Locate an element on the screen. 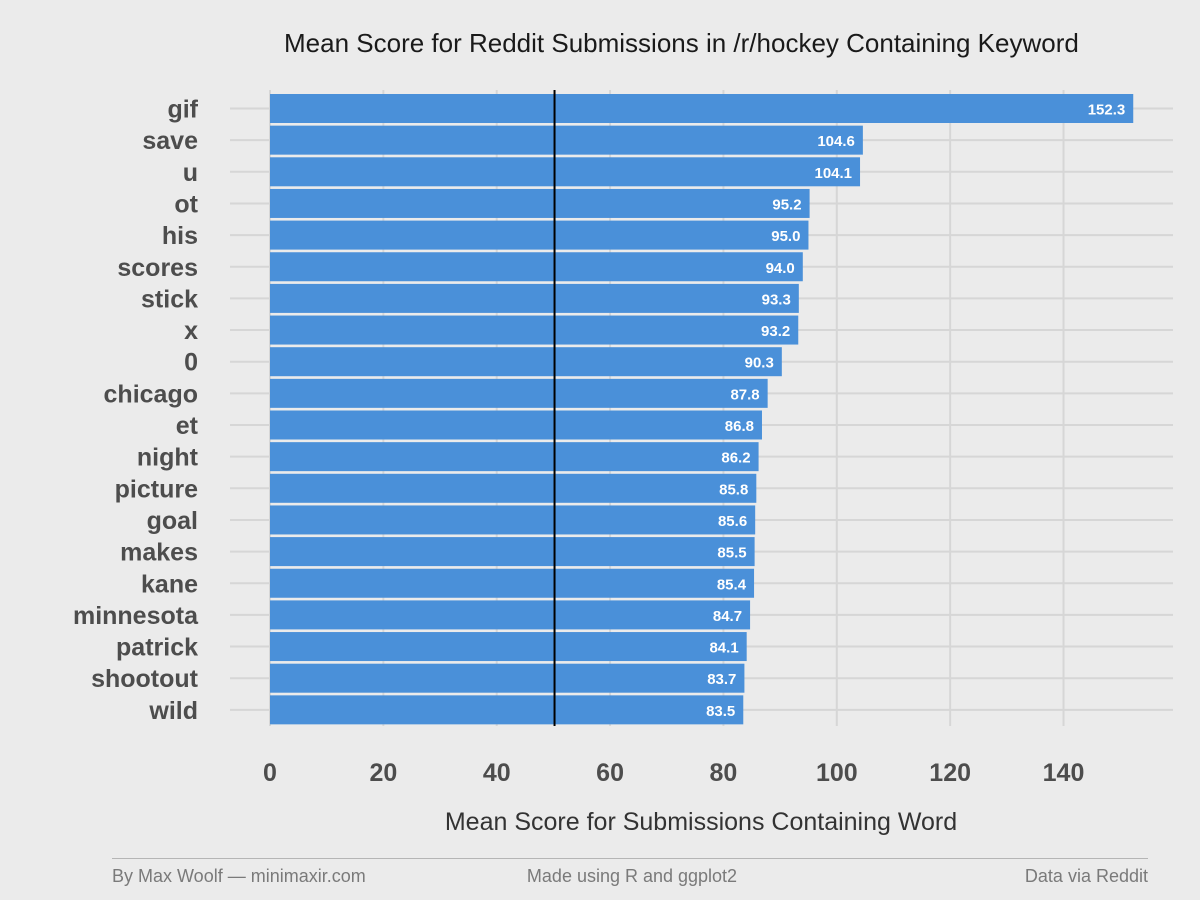 The image size is (1200, 900). footer-source: Data via Reddit is located at coordinates (1086, 876).